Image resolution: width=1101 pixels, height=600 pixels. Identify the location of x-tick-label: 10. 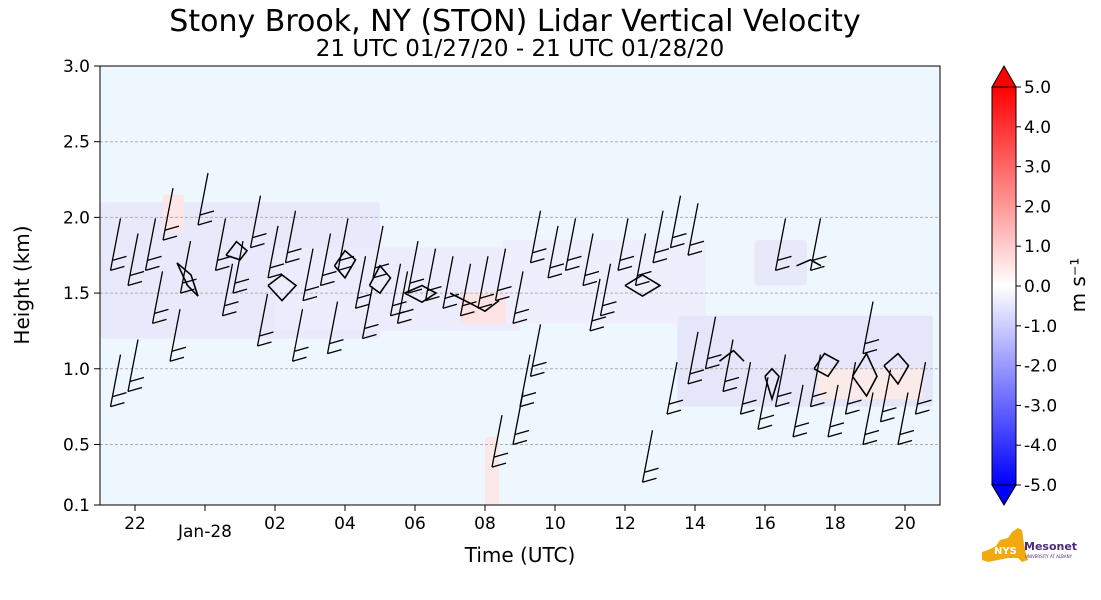
(555, 524).